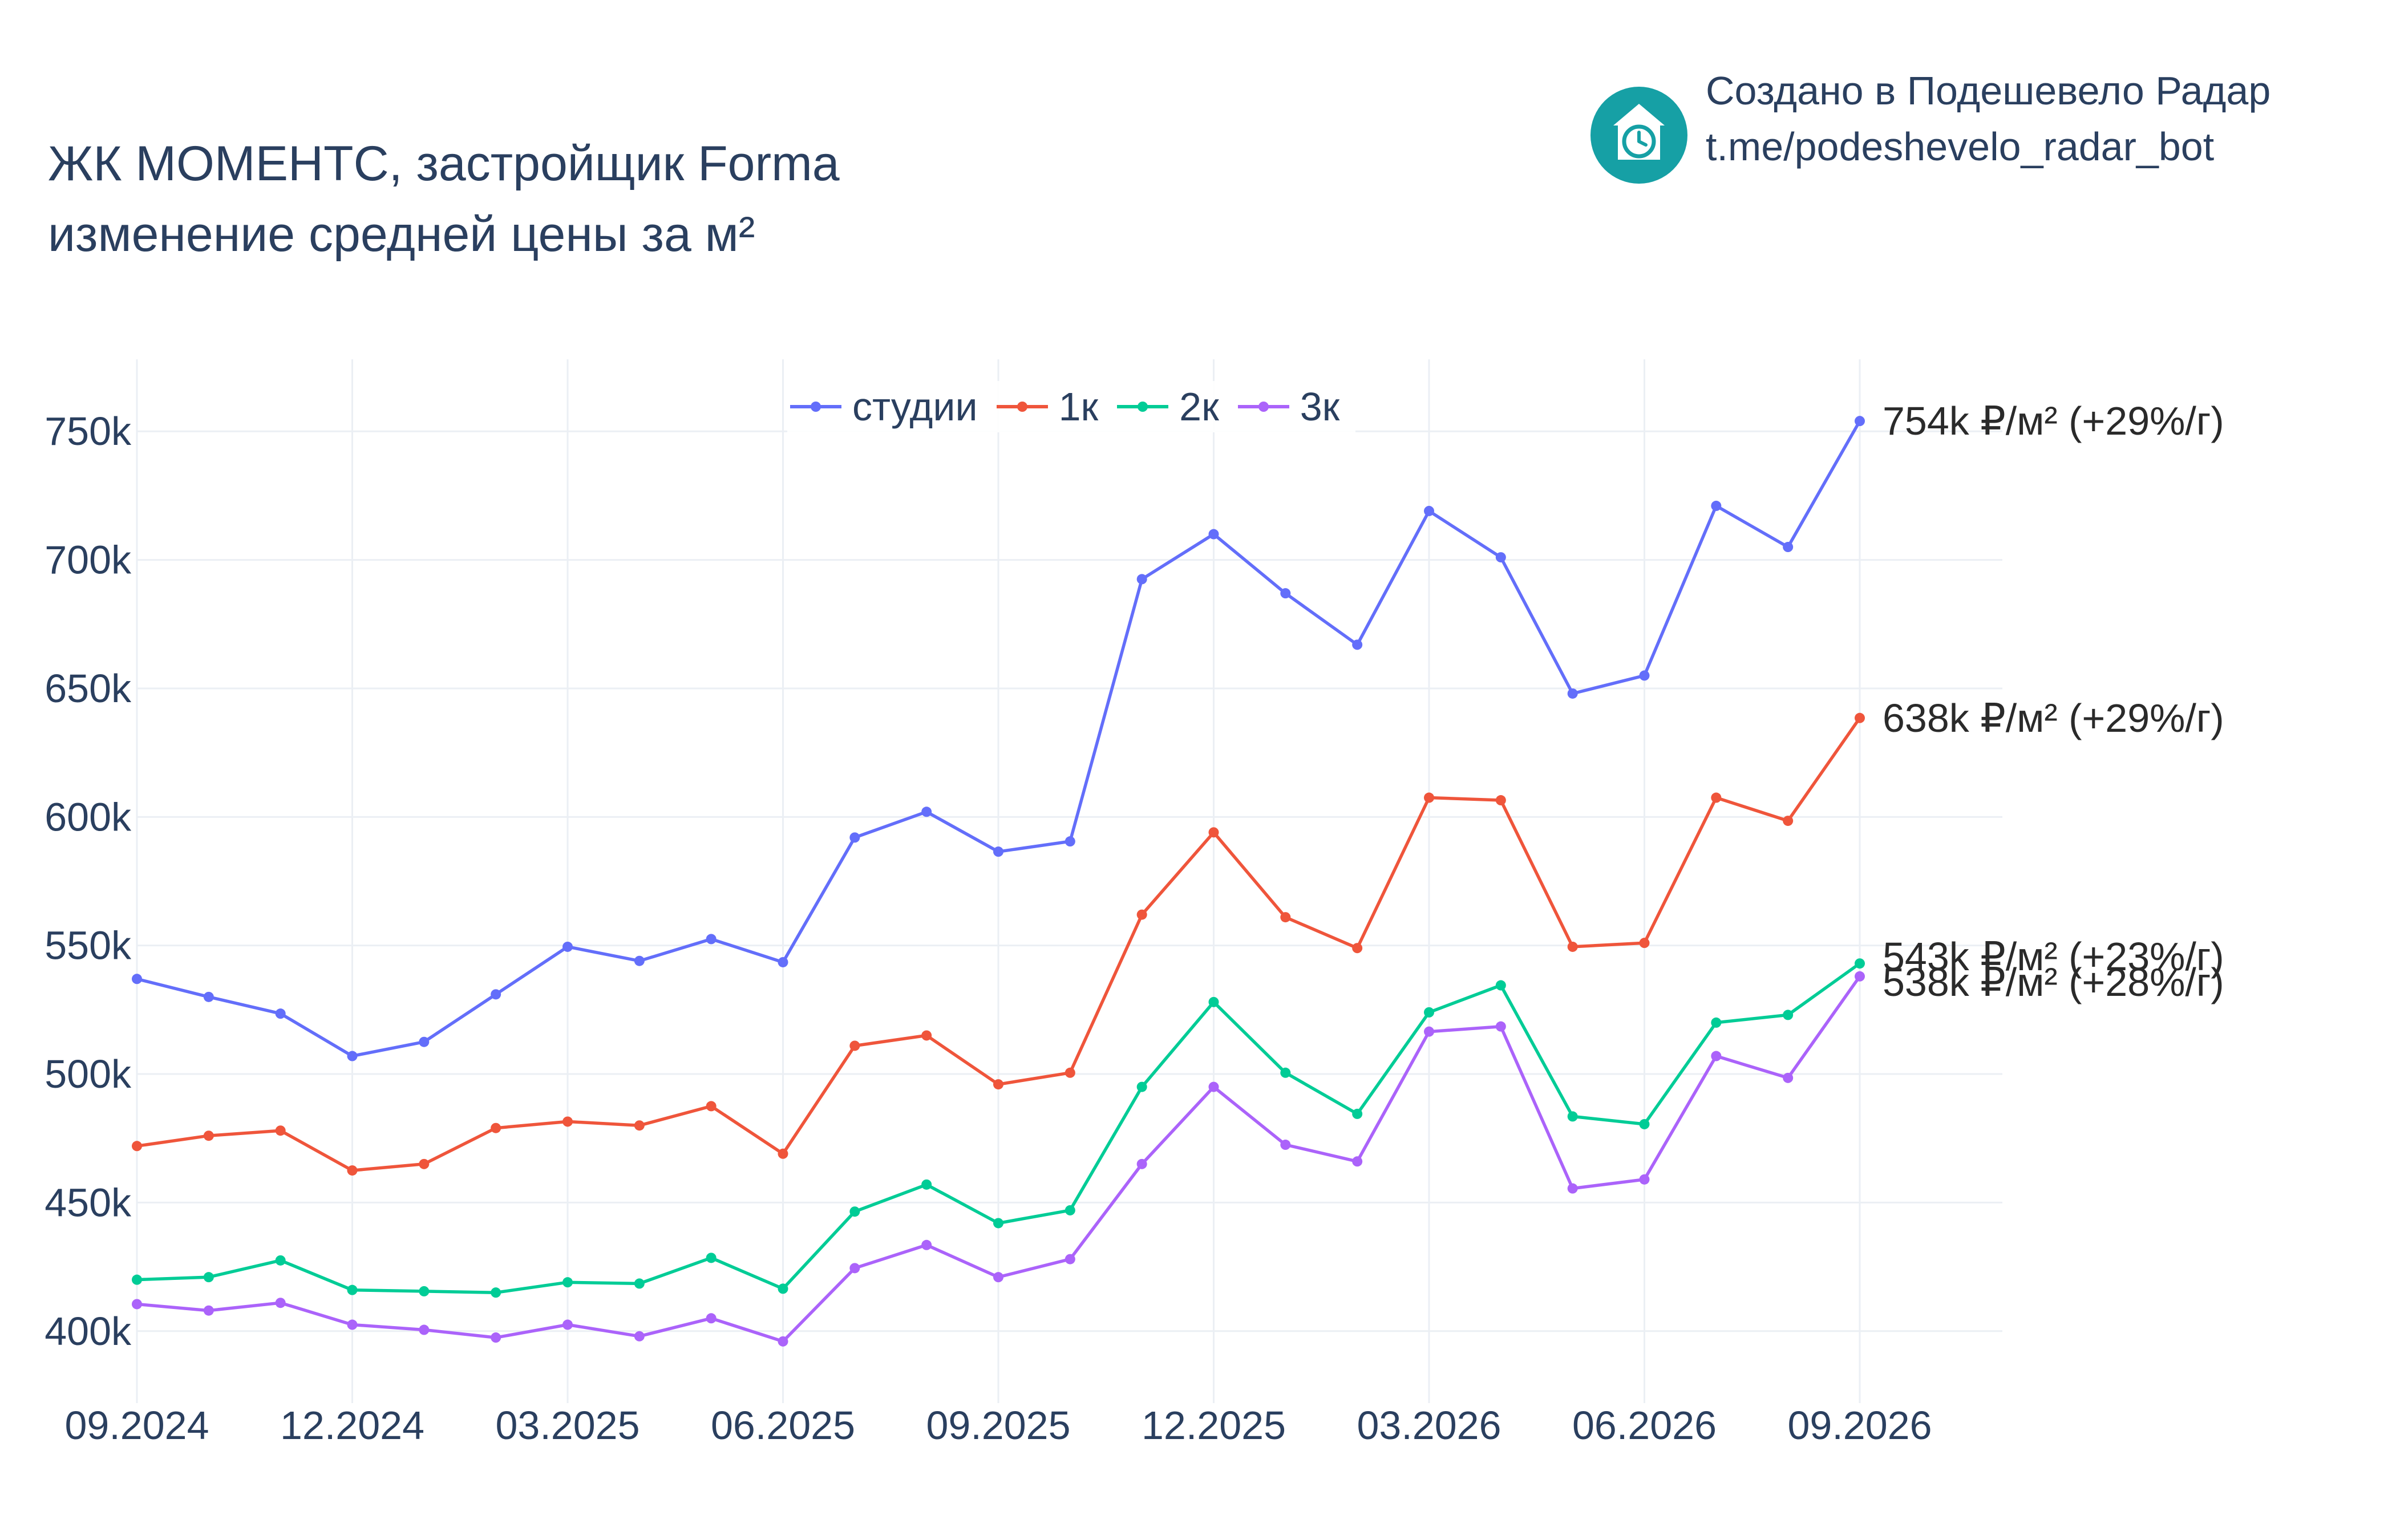  What do you see at coordinates (401, 234) in the screenshot?
I see `title-line-2: изменение средней цены за м²` at bounding box center [401, 234].